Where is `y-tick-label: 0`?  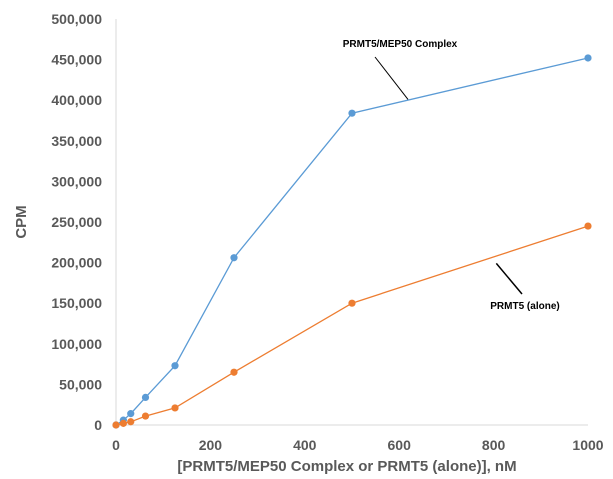 y-tick-label: 0 is located at coordinates (98, 425).